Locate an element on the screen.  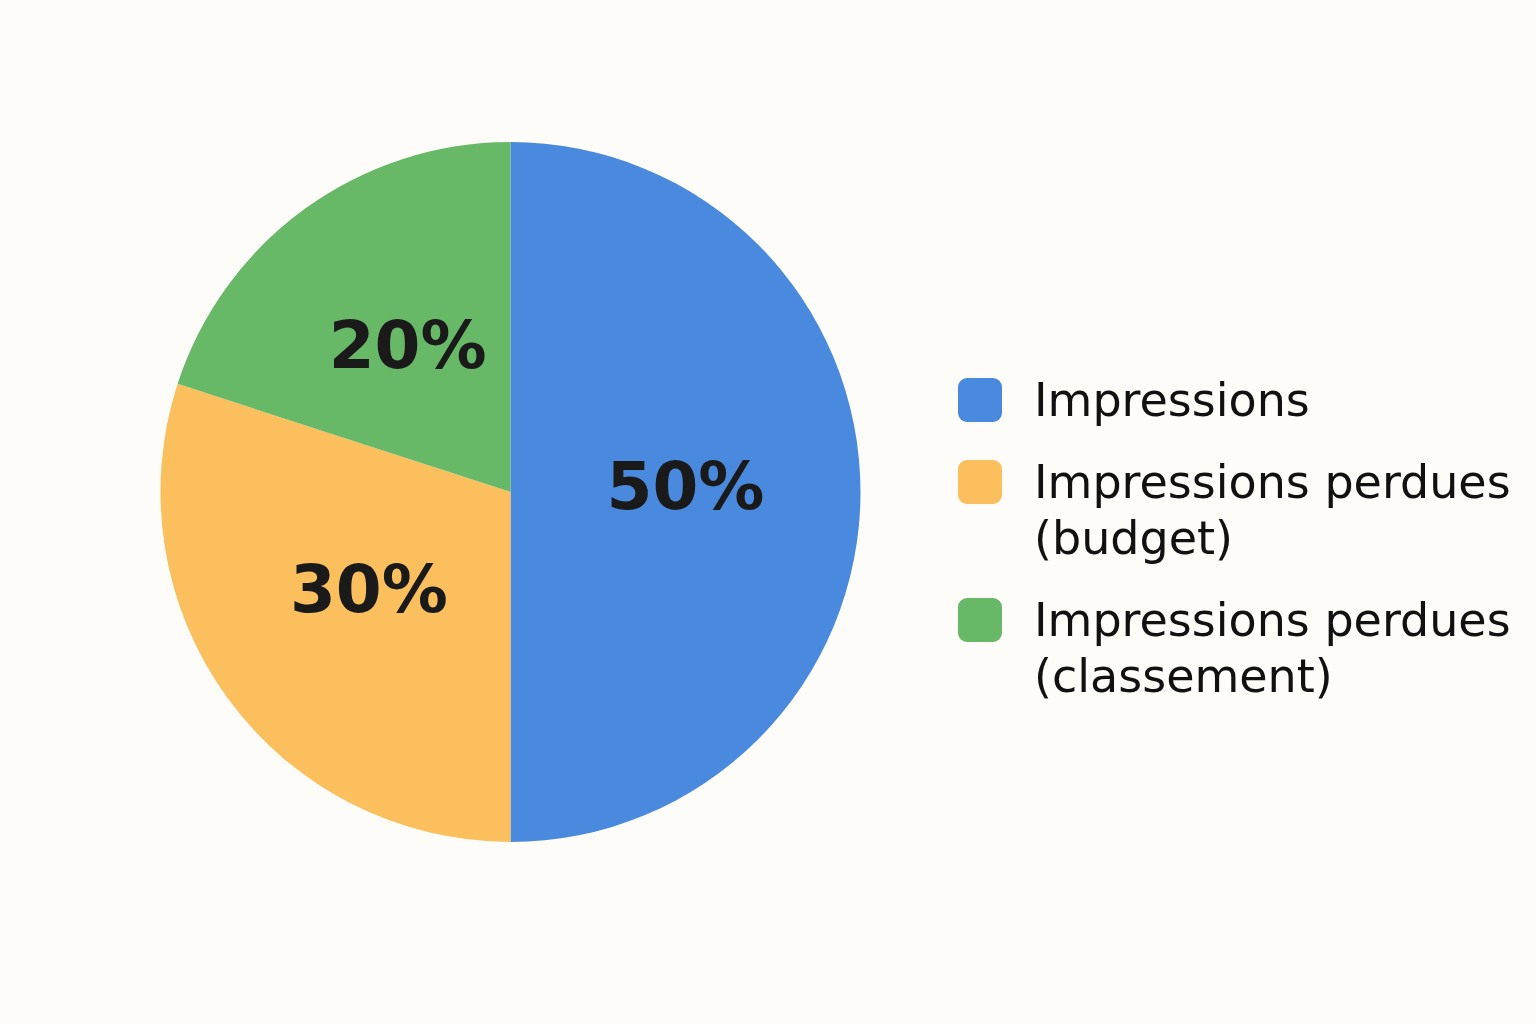
legend-label: Impressions is located at coordinates (1172, 400).